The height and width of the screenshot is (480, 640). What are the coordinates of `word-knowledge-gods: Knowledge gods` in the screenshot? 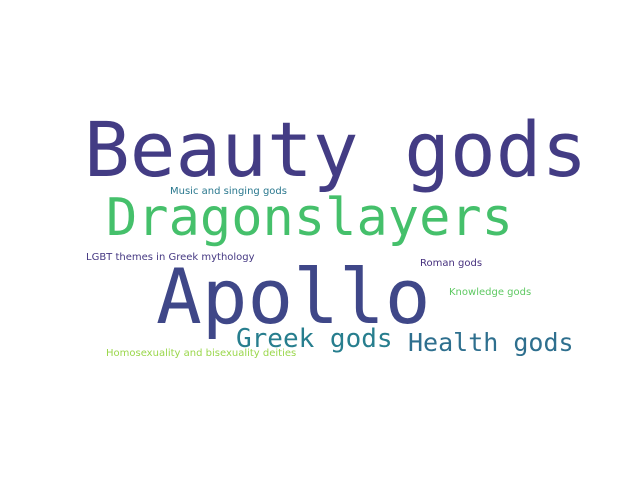 It's located at (490, 292).